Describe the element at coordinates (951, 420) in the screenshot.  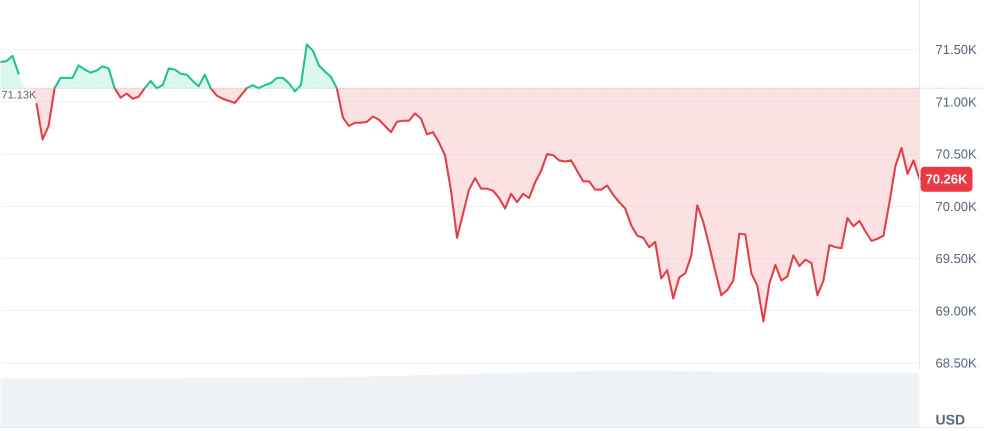
I see `y-axis-title: USD` at that location.